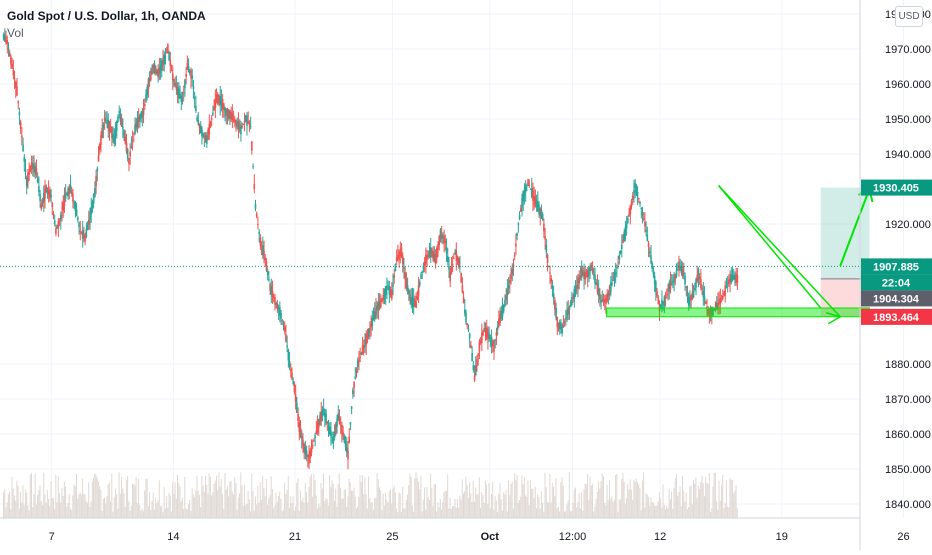  I want to click on price-tick-label: 1880.000, so click(908, 365).